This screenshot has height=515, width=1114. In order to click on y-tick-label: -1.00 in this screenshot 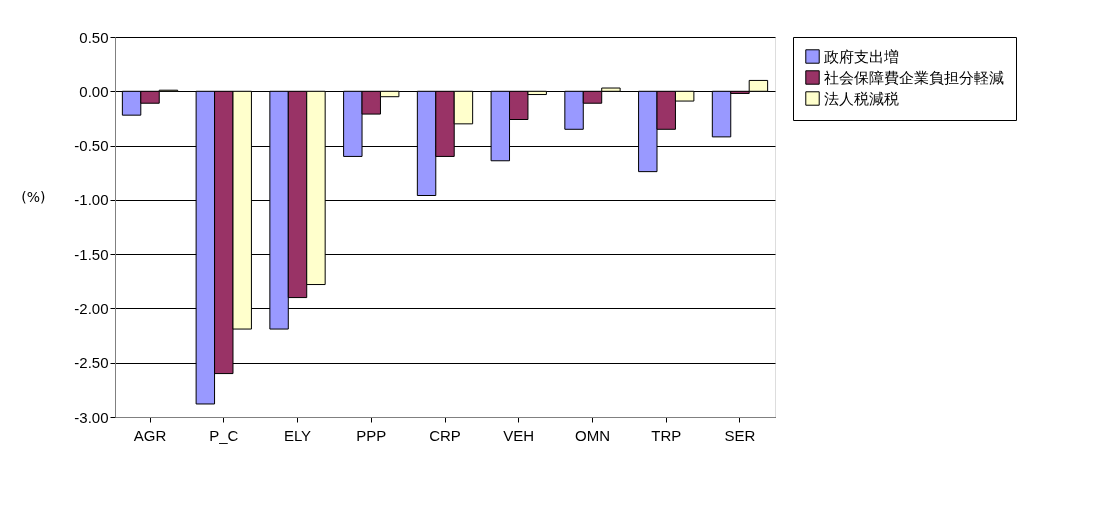, I will do `click(91, 200)`.